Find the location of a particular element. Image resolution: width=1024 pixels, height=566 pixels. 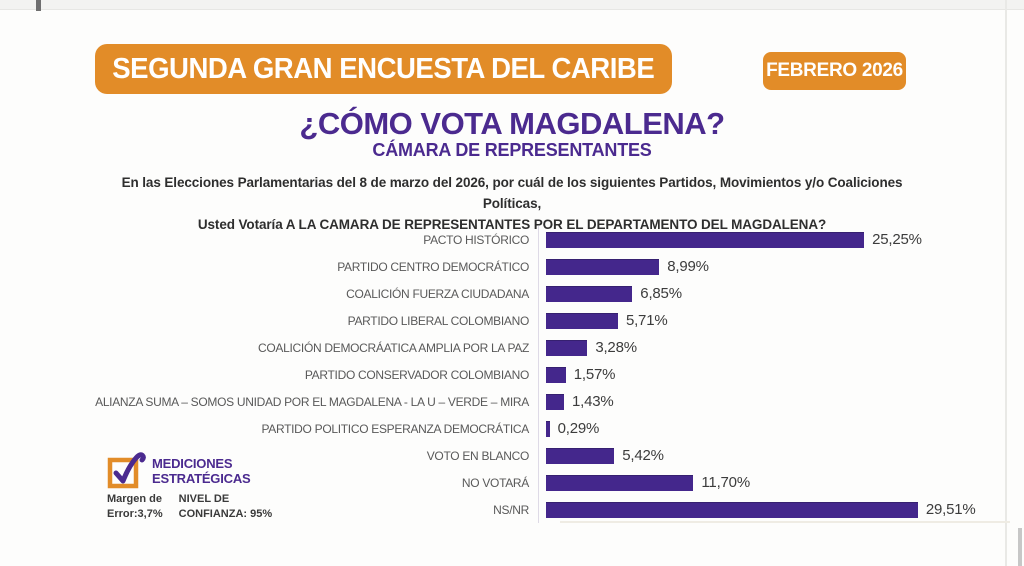

photo-artifact-corner is located at coordinates (38, 5).